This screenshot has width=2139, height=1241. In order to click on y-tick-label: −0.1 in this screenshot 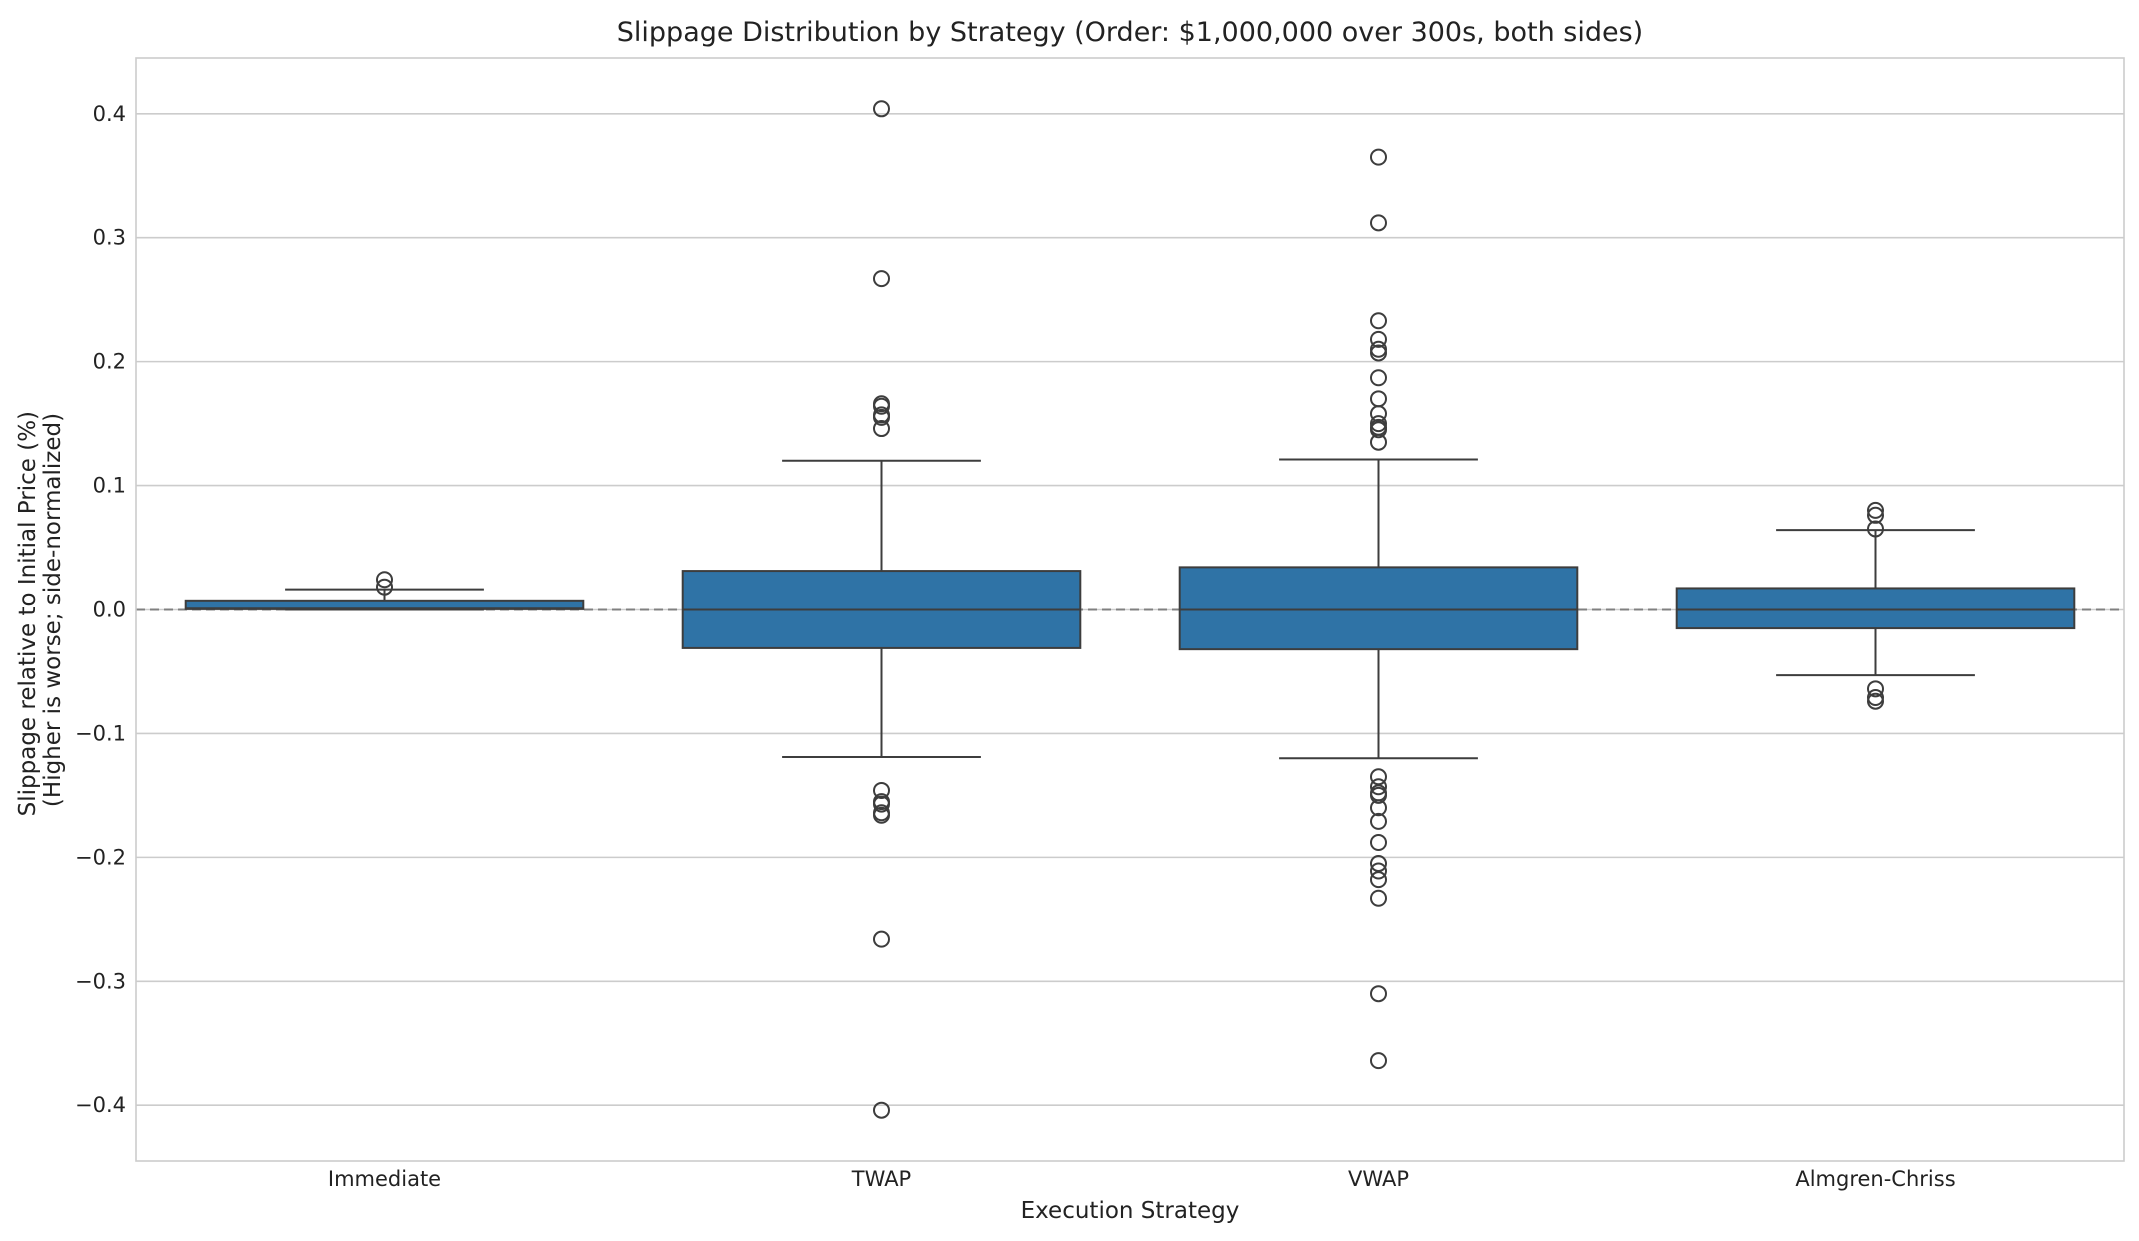, I will do `click(100, 733)`.